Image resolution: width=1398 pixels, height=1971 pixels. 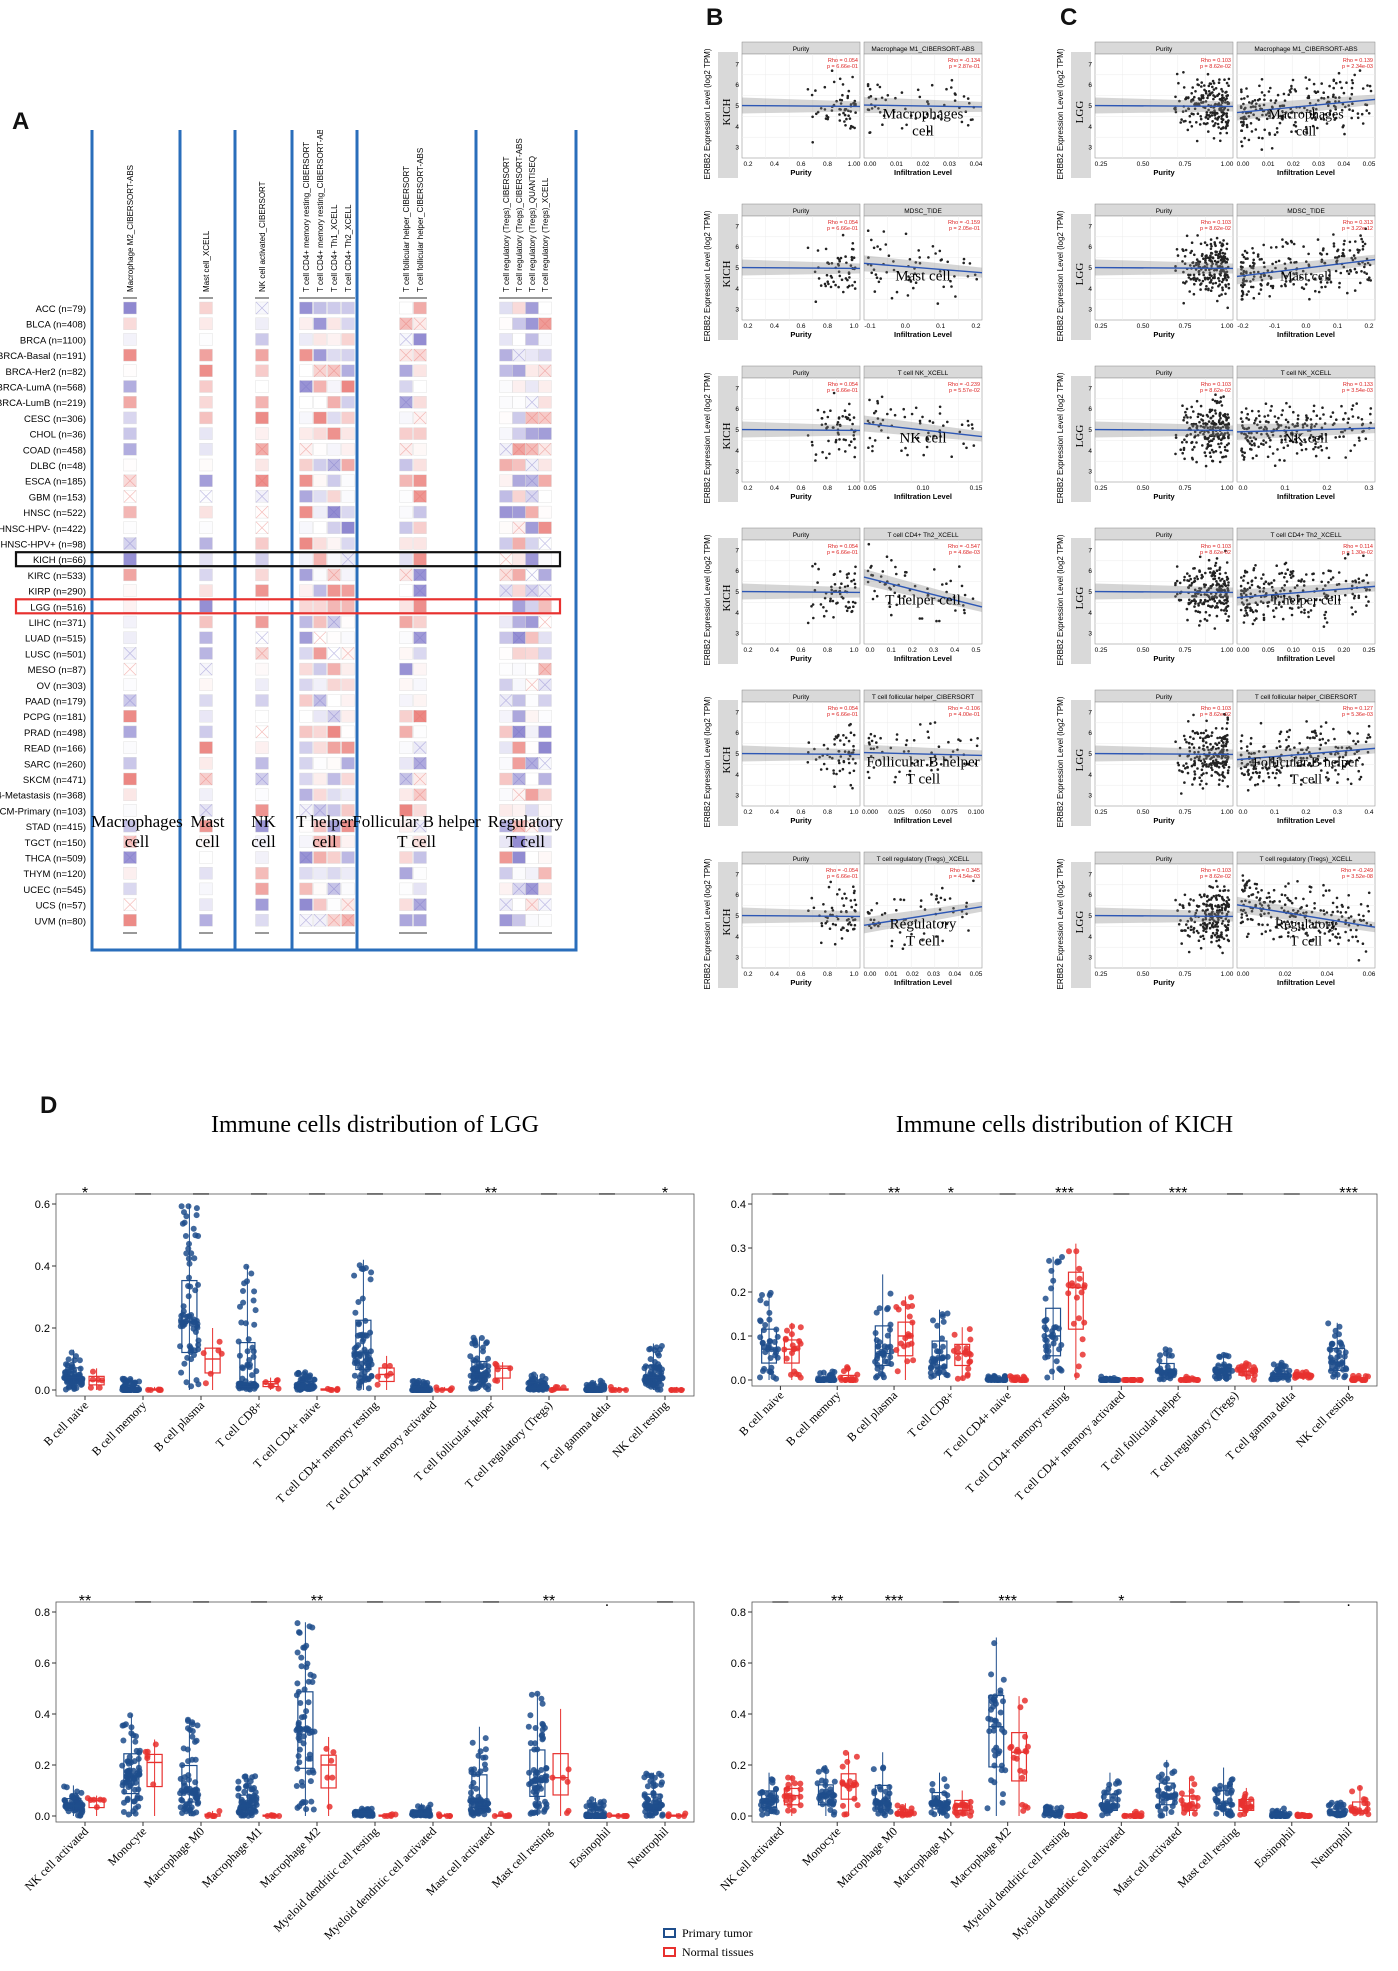 I want to click on p-text: p = 4.54e-03, so click(x=964, y=877).